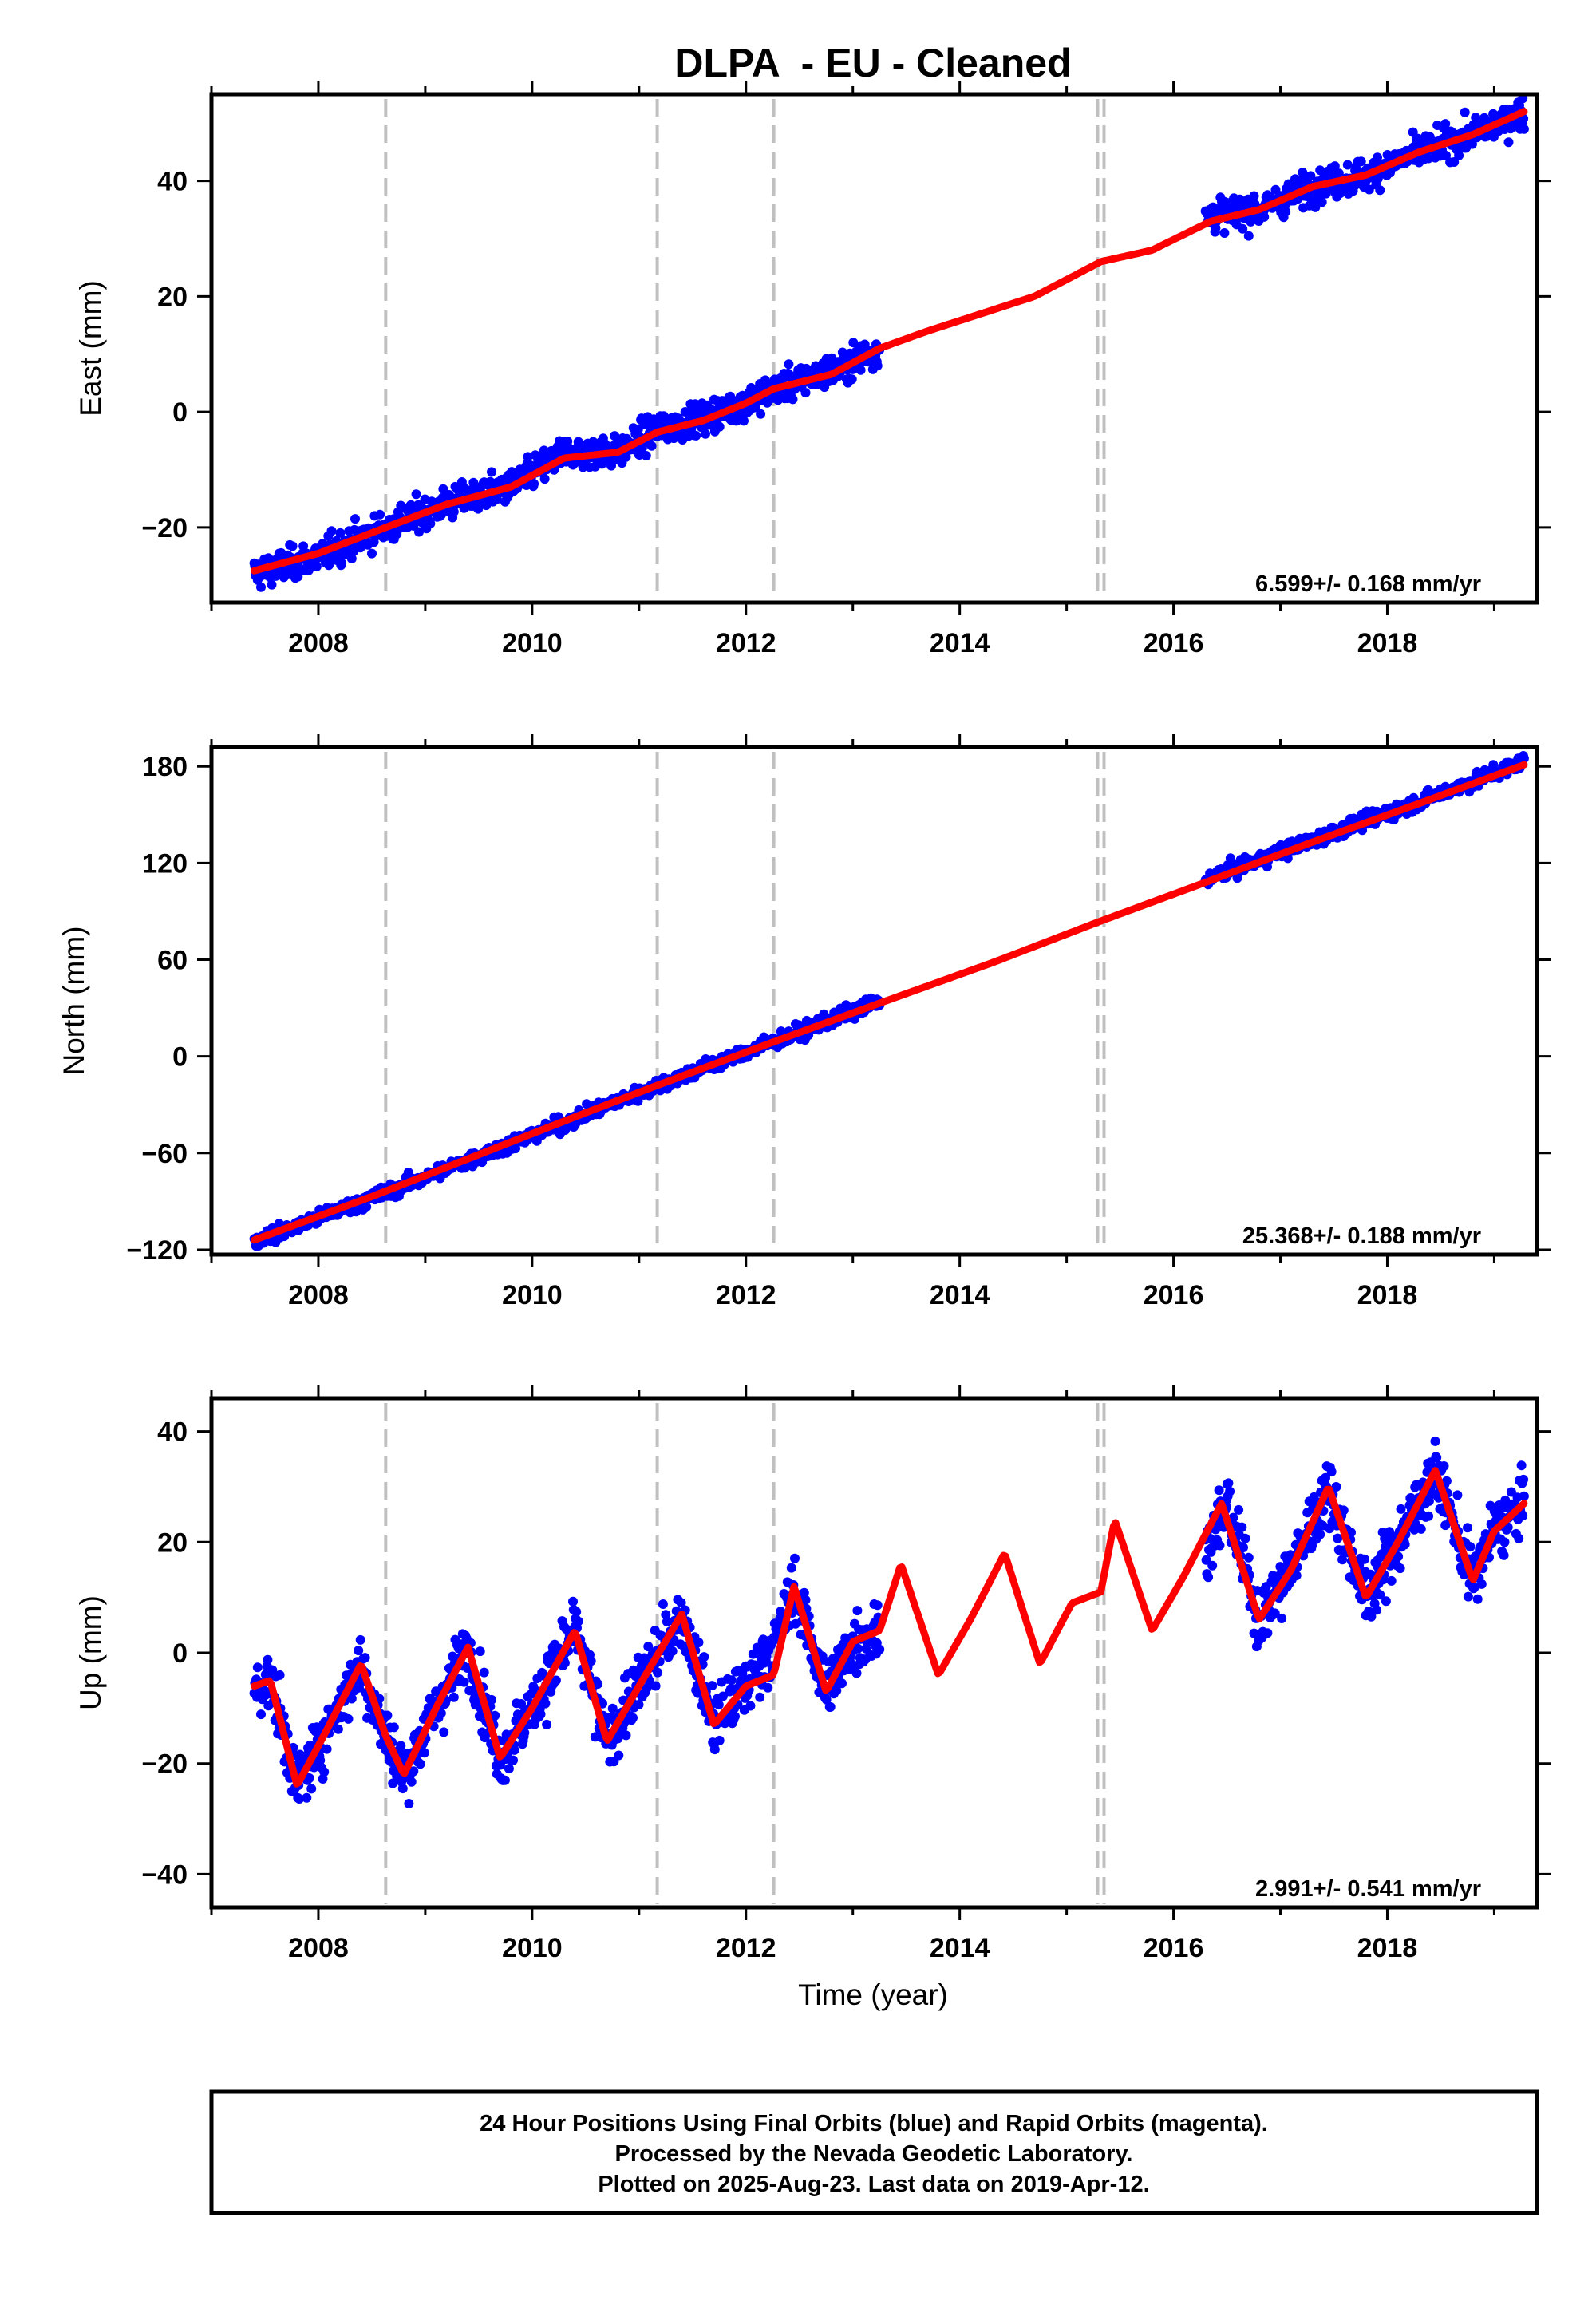 The image size is (1596, 2316). What do you see at coordinates (165, 863) in the screenshot?
I see `north-y-tick-label-120: 120` at bounding box center [165, 863].